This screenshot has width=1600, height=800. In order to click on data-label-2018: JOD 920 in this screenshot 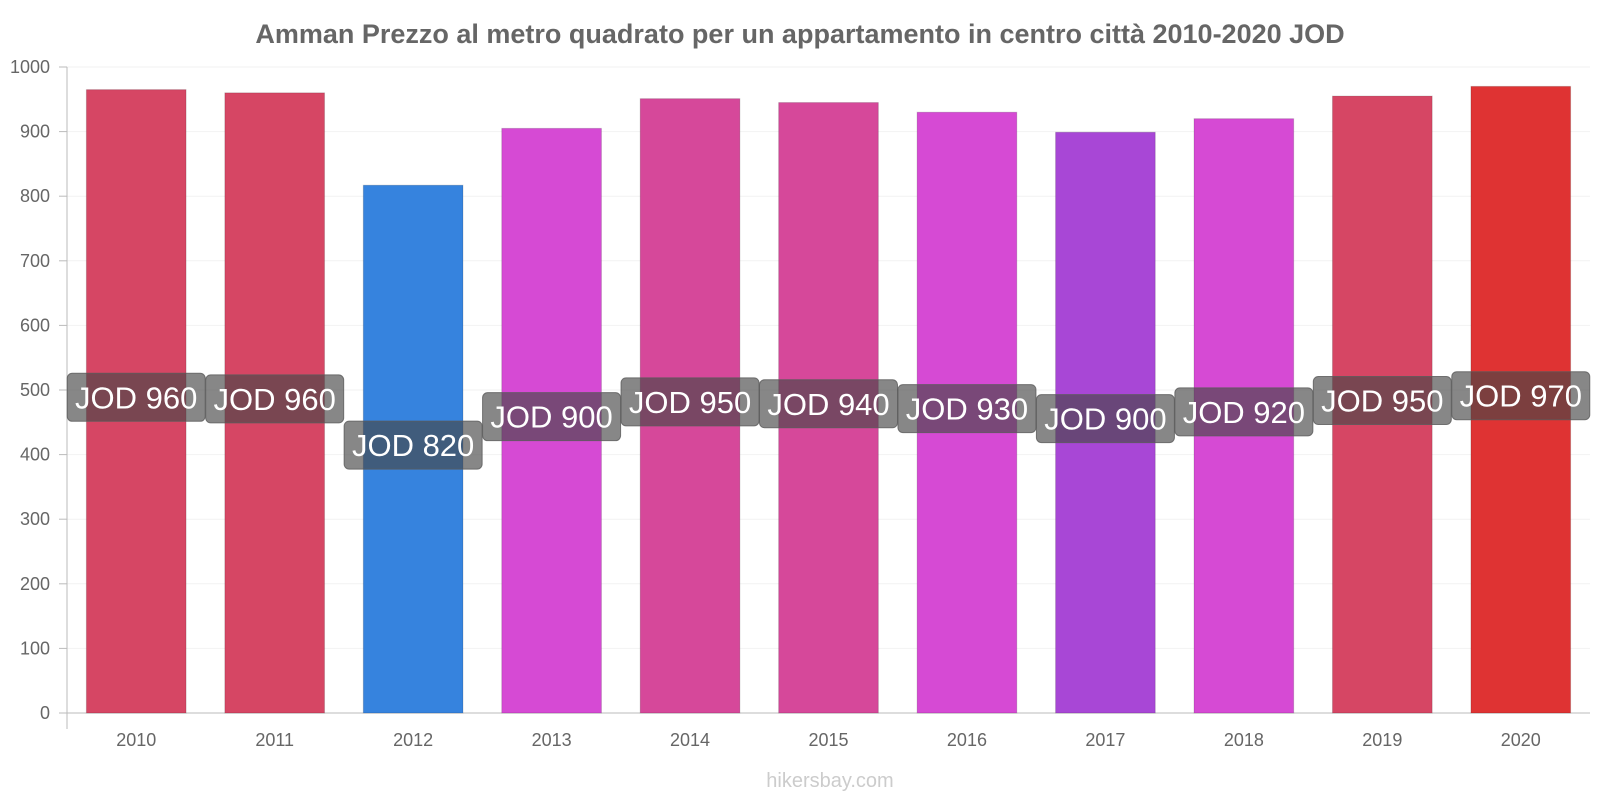, I will do `click(1244, 412)`.